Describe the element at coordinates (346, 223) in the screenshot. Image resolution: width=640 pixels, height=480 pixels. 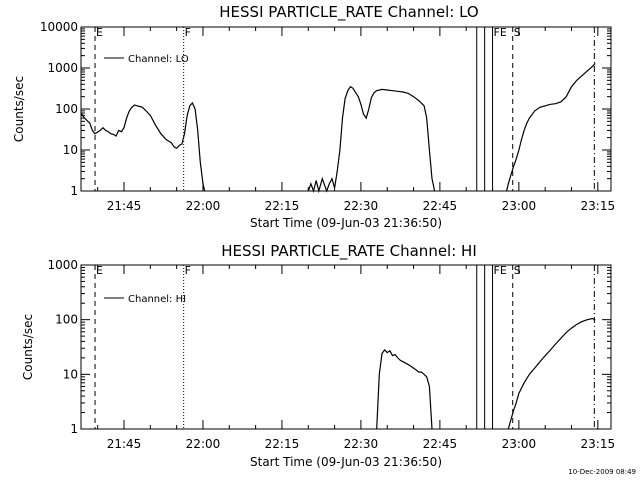
I see `panel-lo-xlabel: Start Time (09-Jun-03 21:36:50)` at that location.